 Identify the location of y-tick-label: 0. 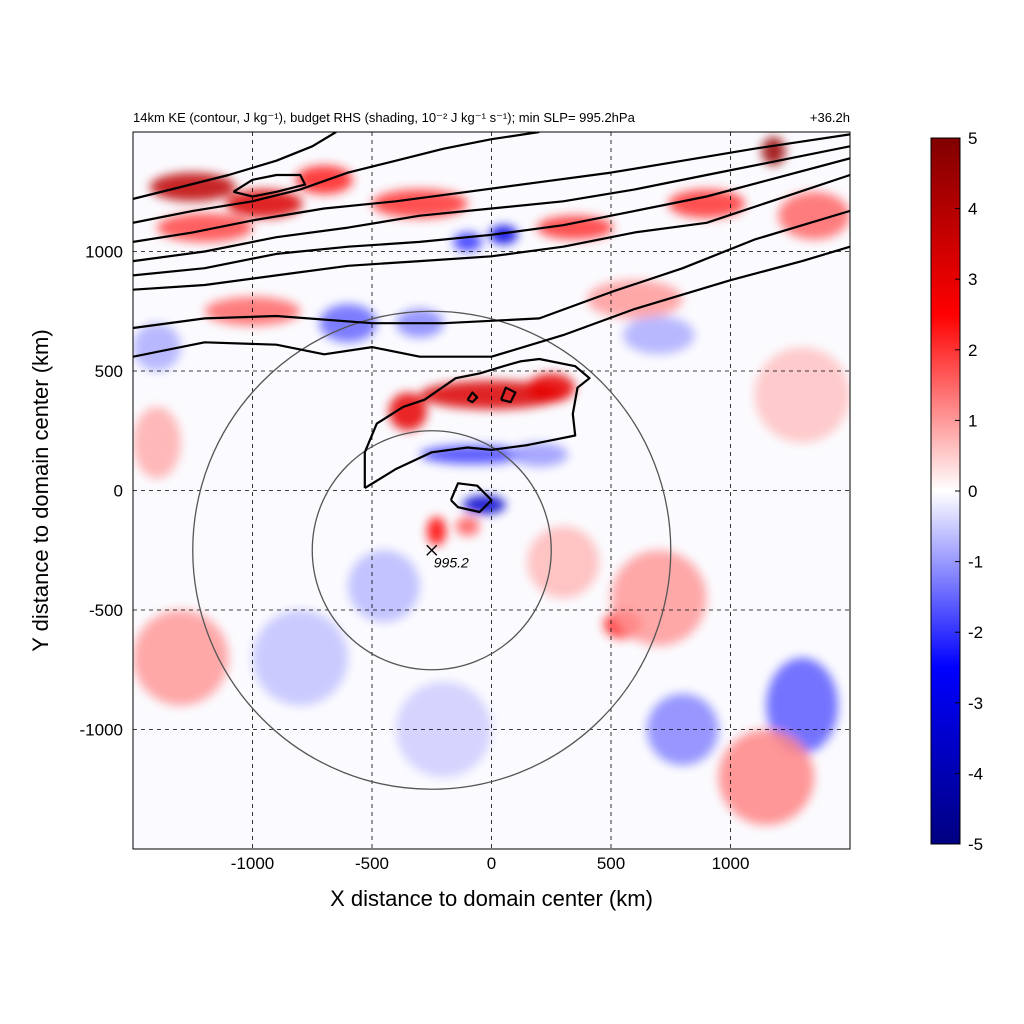
(118, 491).